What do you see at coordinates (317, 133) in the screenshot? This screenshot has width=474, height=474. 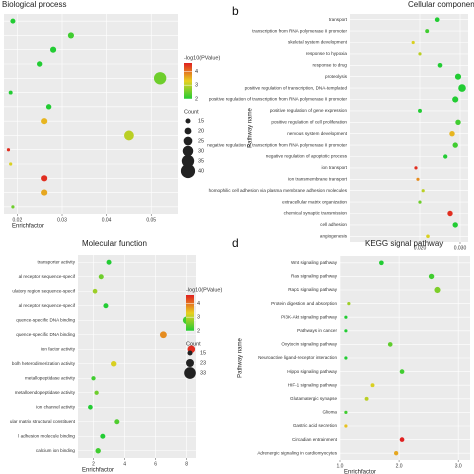 I see `y-tick-label: nervous system development` at bounding box center [317, 133].